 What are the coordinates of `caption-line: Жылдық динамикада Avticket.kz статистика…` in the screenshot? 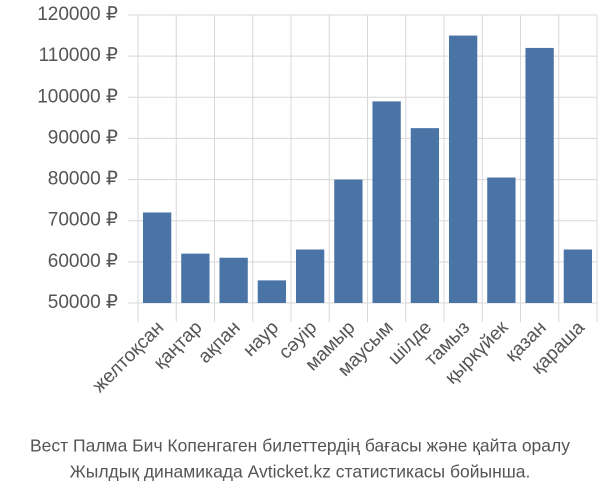 It's located at (300, 472).